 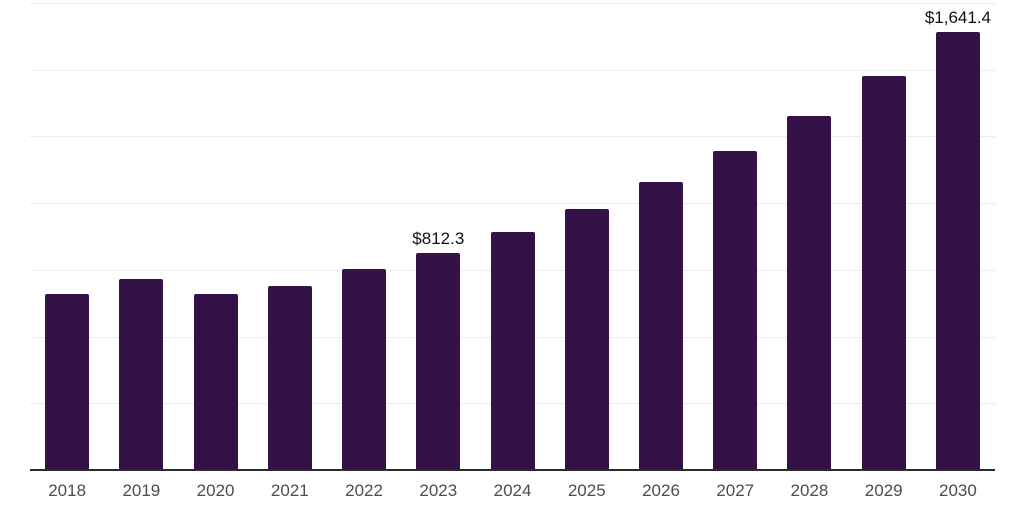 I want to click on bar-column-2028, so click(x=809, y=236).